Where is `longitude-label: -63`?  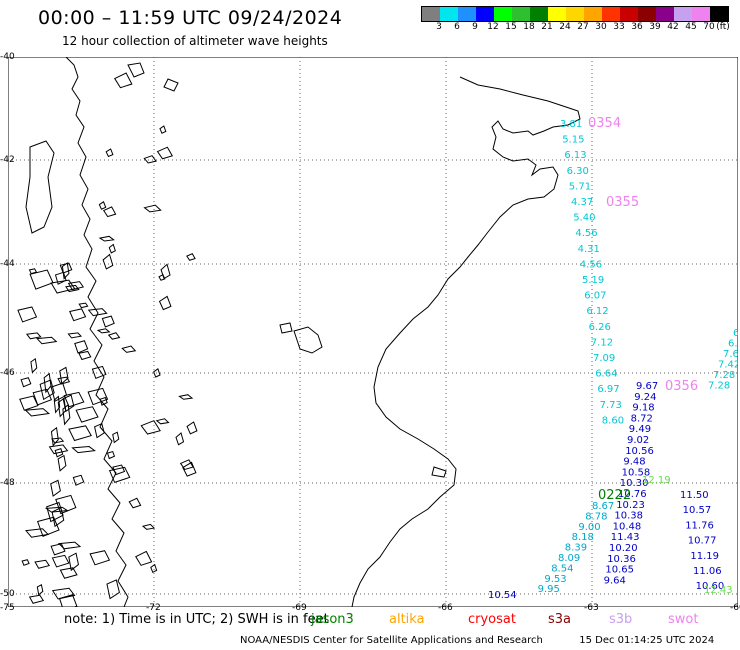
longitude-label: -63 is located at coordinates (591, 608).